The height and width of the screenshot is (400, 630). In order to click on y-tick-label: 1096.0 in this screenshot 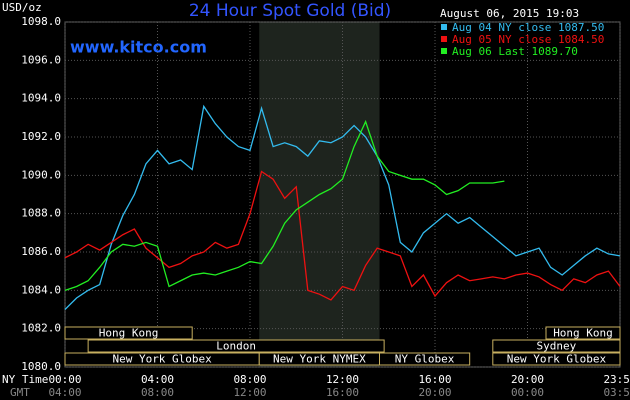, I will do `click(41, 59)`.